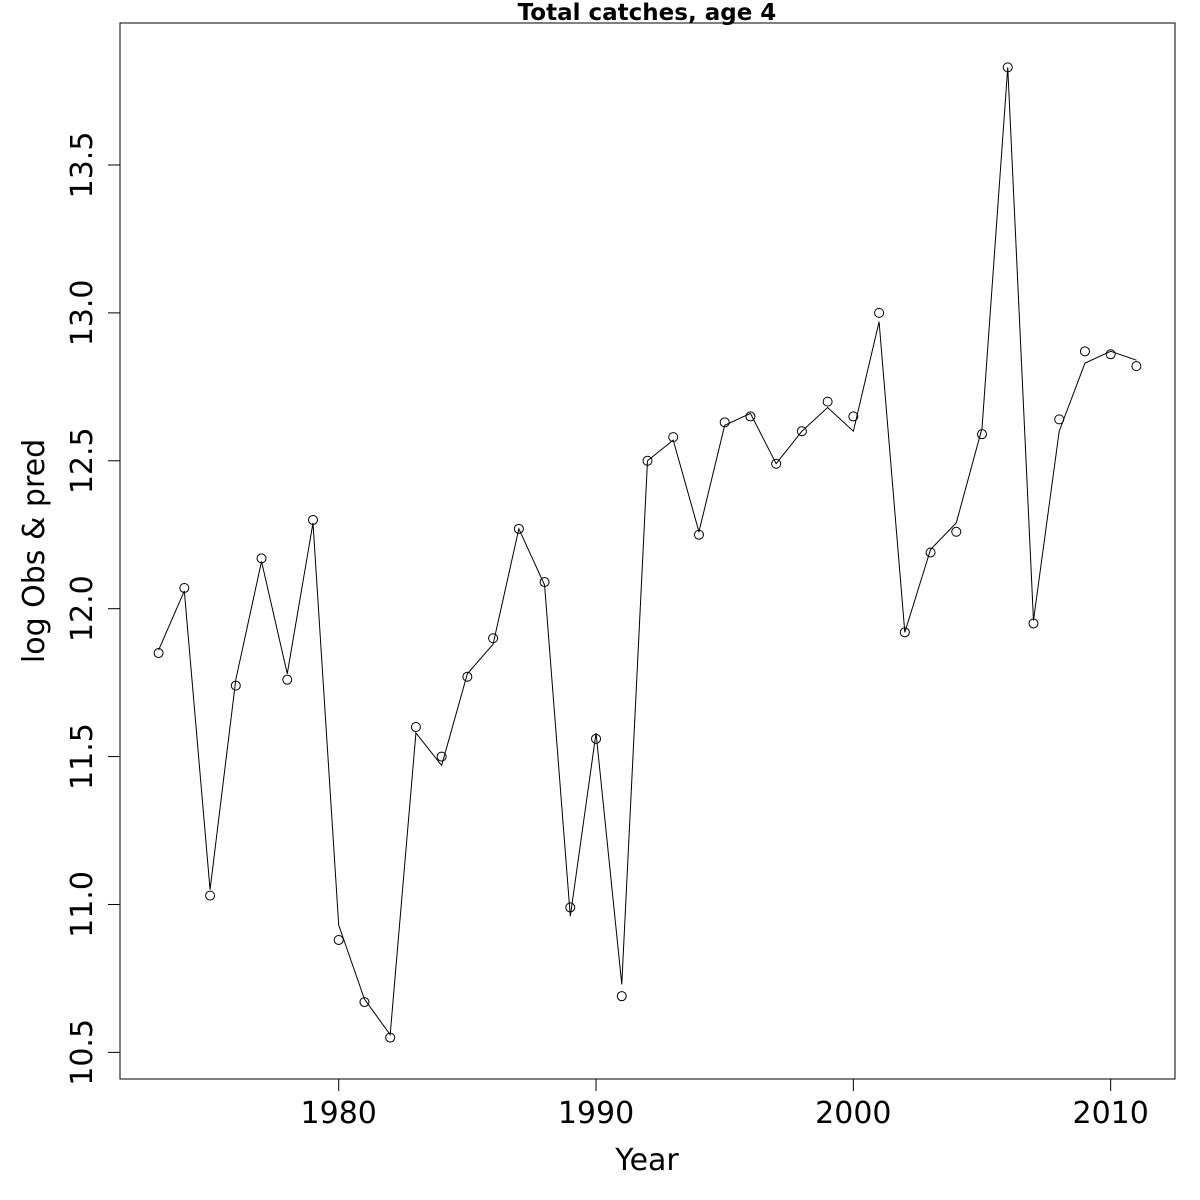  I want to click on x-tick-label: 2000, so click(853, 1113).